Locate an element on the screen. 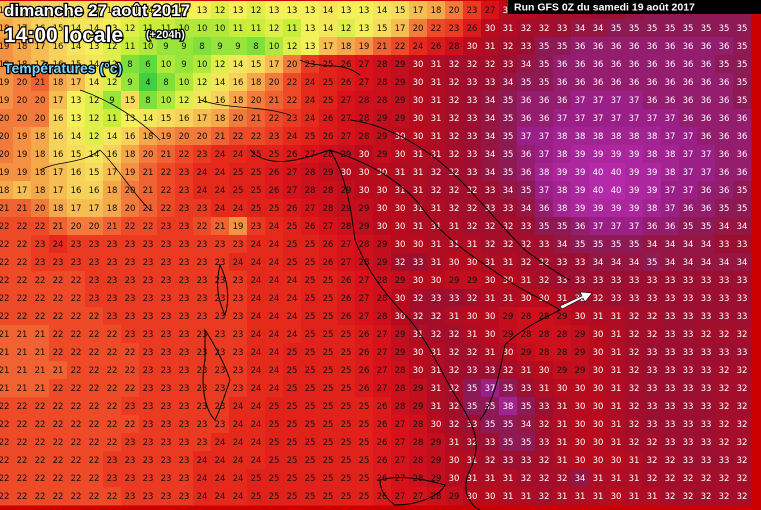 The width and height of the screenshot is (761, 510). temperature-value: 17 is located at coordinates (94, 209).